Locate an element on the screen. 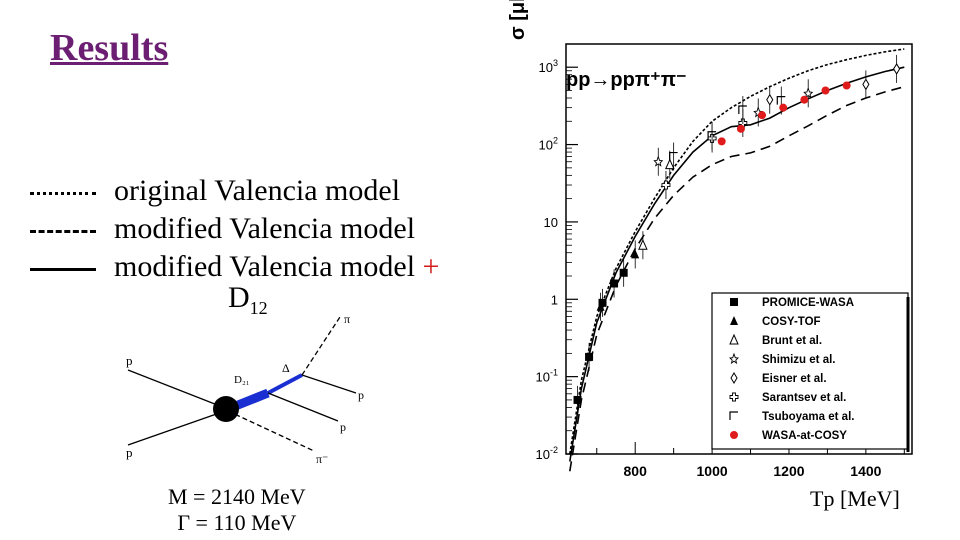 This screenshot has width=960, height=540. label-p-in-2: p is located at coordinates (129, 452).